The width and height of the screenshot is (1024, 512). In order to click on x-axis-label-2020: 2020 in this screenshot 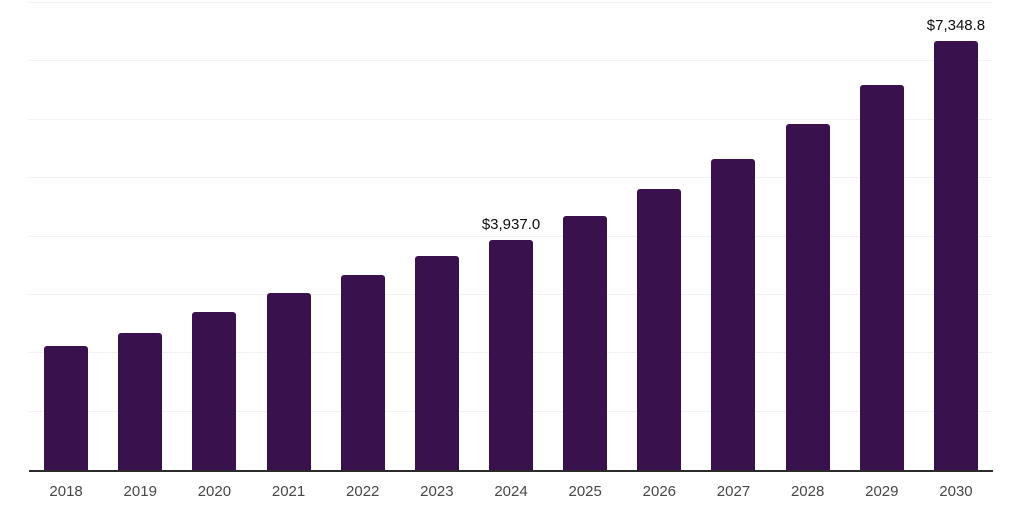, I will do `click(214, 491)`.